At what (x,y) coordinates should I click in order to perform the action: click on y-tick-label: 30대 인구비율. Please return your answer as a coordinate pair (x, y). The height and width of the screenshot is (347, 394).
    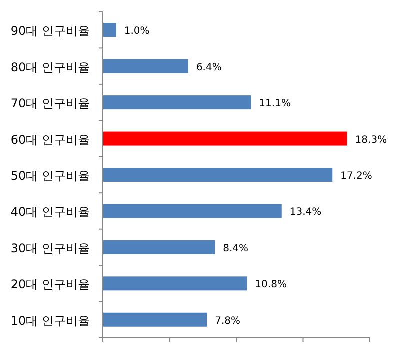
    Looking at the image, I should click on (50, 248).